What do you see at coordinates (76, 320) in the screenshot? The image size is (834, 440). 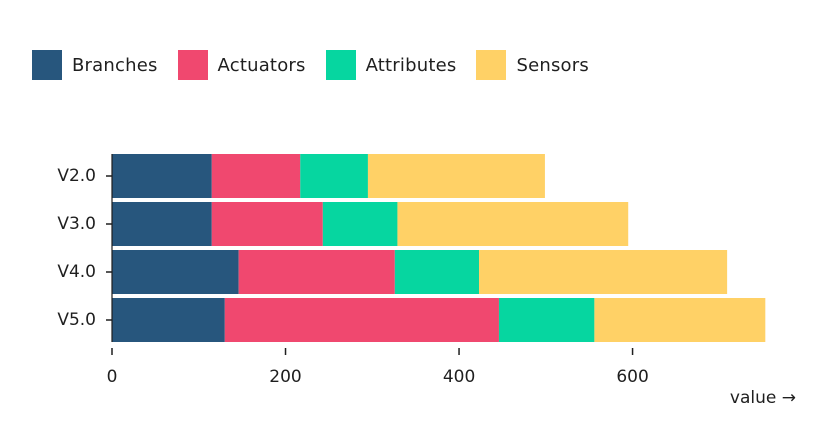 I see `y-tick-label: V5.0` at bounding box center [76, 320].